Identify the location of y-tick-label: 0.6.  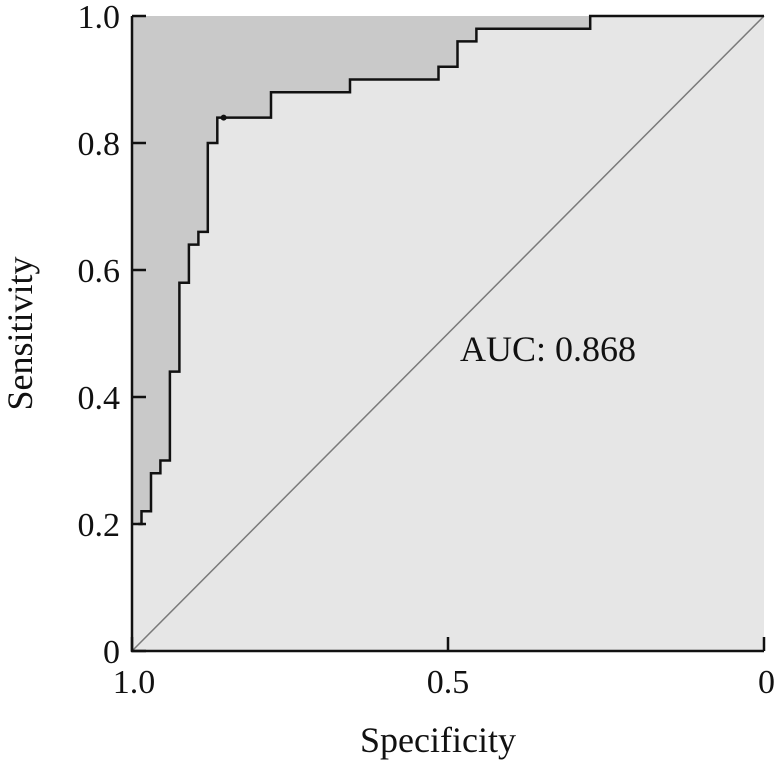
(99, 271).